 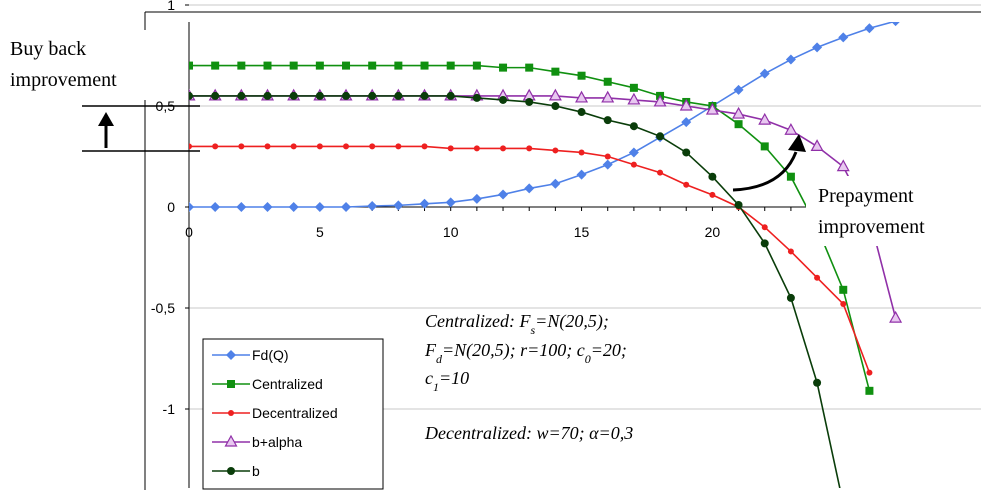 I want to click on y-tick-label: 0, so click(x=171, y=207).